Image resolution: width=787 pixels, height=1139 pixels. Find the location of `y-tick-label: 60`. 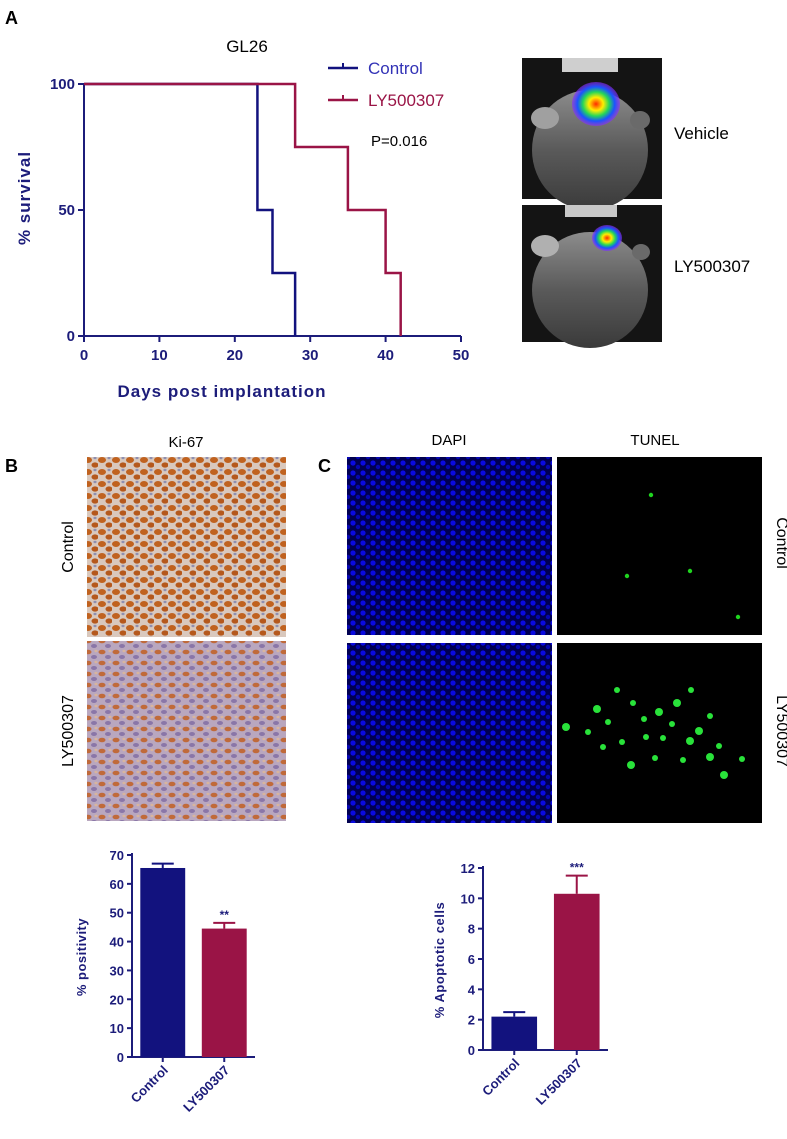

y-tick-label: 60 is located at coordinates (117, 884).